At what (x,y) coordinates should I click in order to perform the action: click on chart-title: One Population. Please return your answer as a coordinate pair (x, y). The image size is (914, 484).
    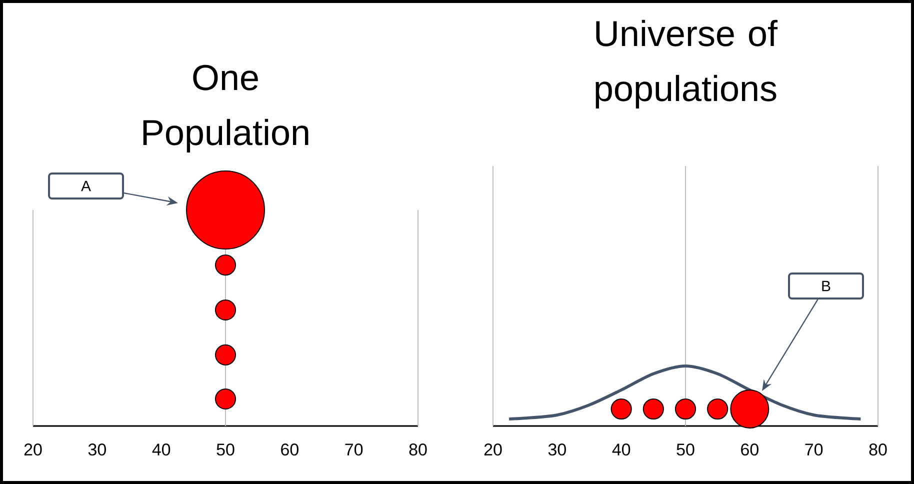
    Looking at the image, I should click on (225, 108).